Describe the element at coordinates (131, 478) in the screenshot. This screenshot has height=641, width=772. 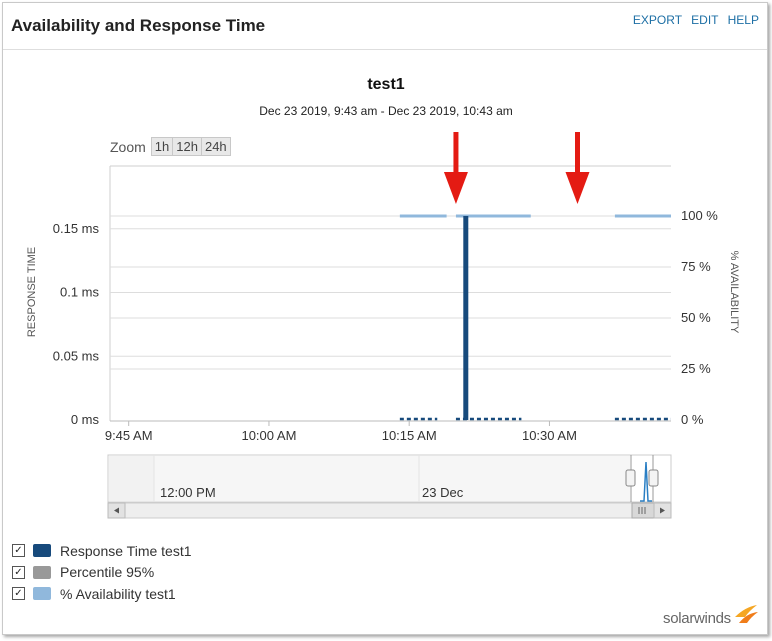
I see `navigator-shade-left` at that location.